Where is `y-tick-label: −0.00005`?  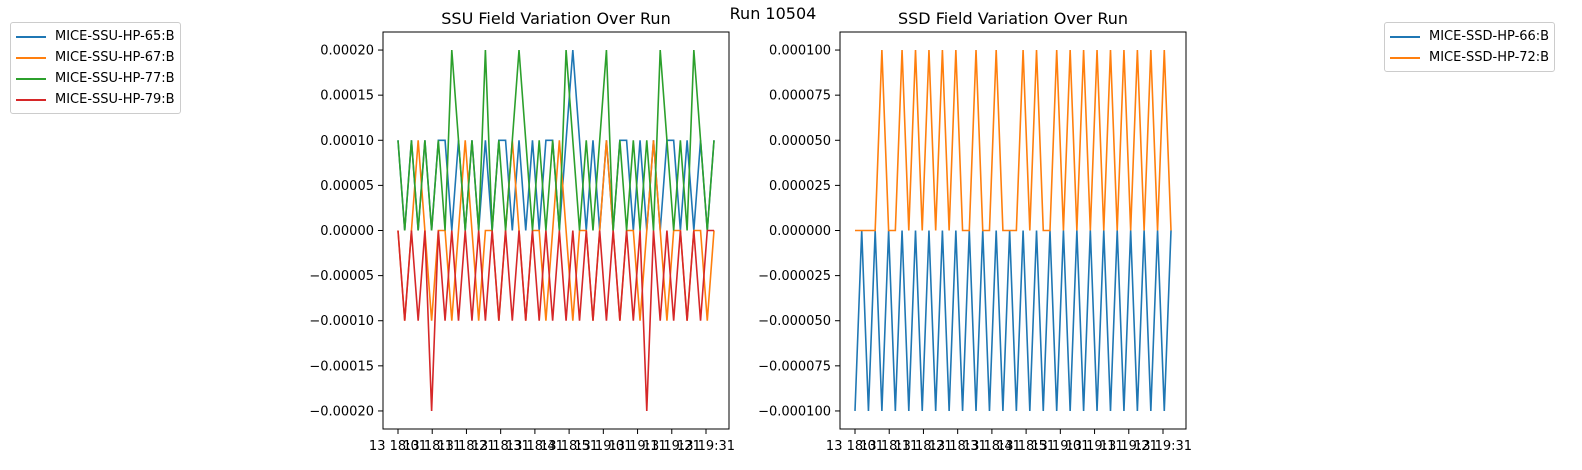
y-tick-label: −0.00005 is located at coordinates (341, 276).